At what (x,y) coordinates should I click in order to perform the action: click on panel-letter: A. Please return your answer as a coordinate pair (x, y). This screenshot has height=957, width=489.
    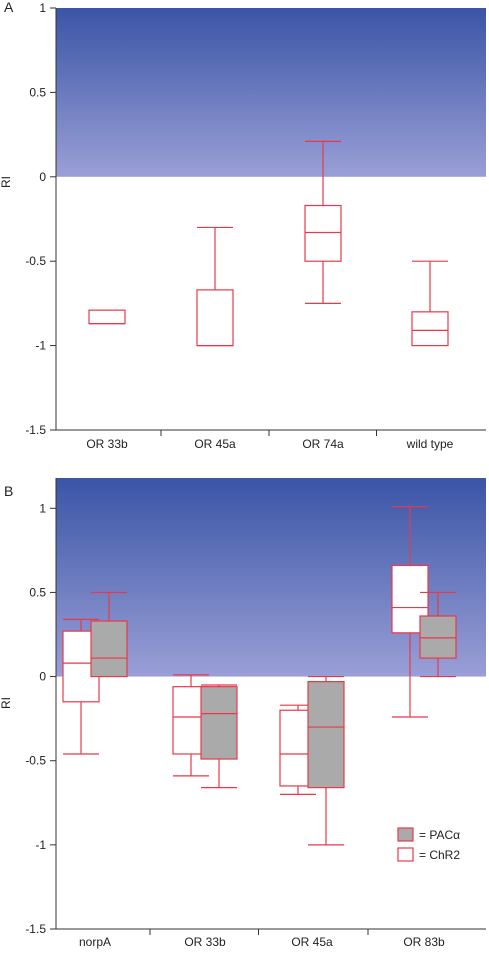
    Looking at the image, I should click on (9, 7).